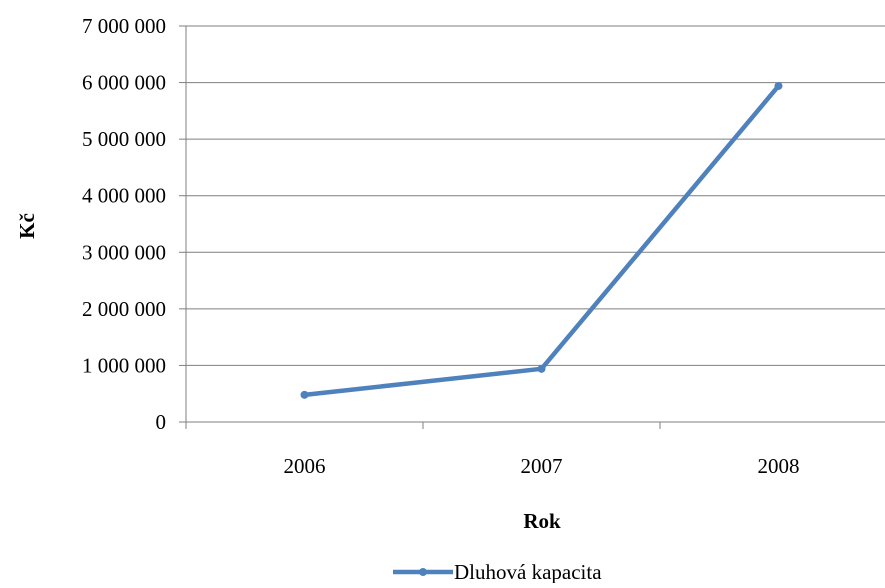  I want to click on y-tick-label: 6 000 000, so click(124, 83).